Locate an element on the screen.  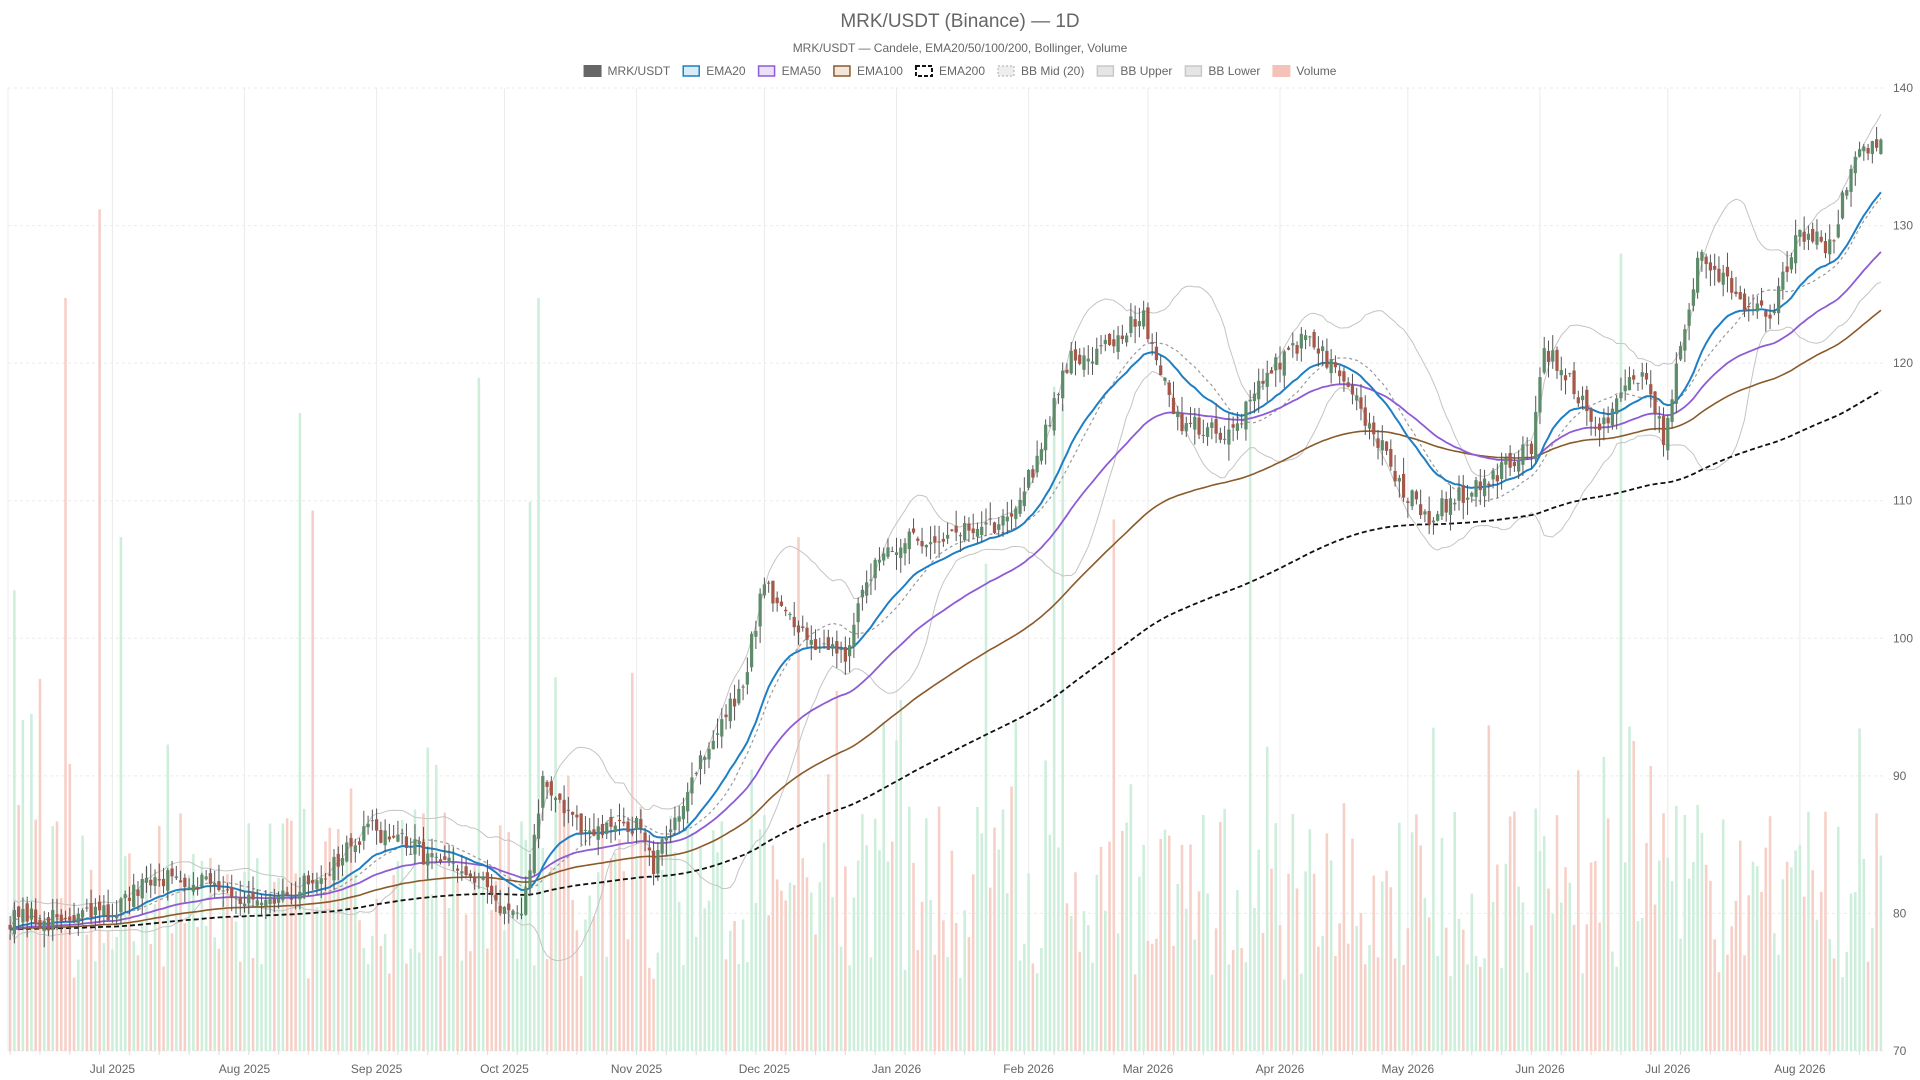
legend-item: EMA200 is located at coordinates (949, 71).